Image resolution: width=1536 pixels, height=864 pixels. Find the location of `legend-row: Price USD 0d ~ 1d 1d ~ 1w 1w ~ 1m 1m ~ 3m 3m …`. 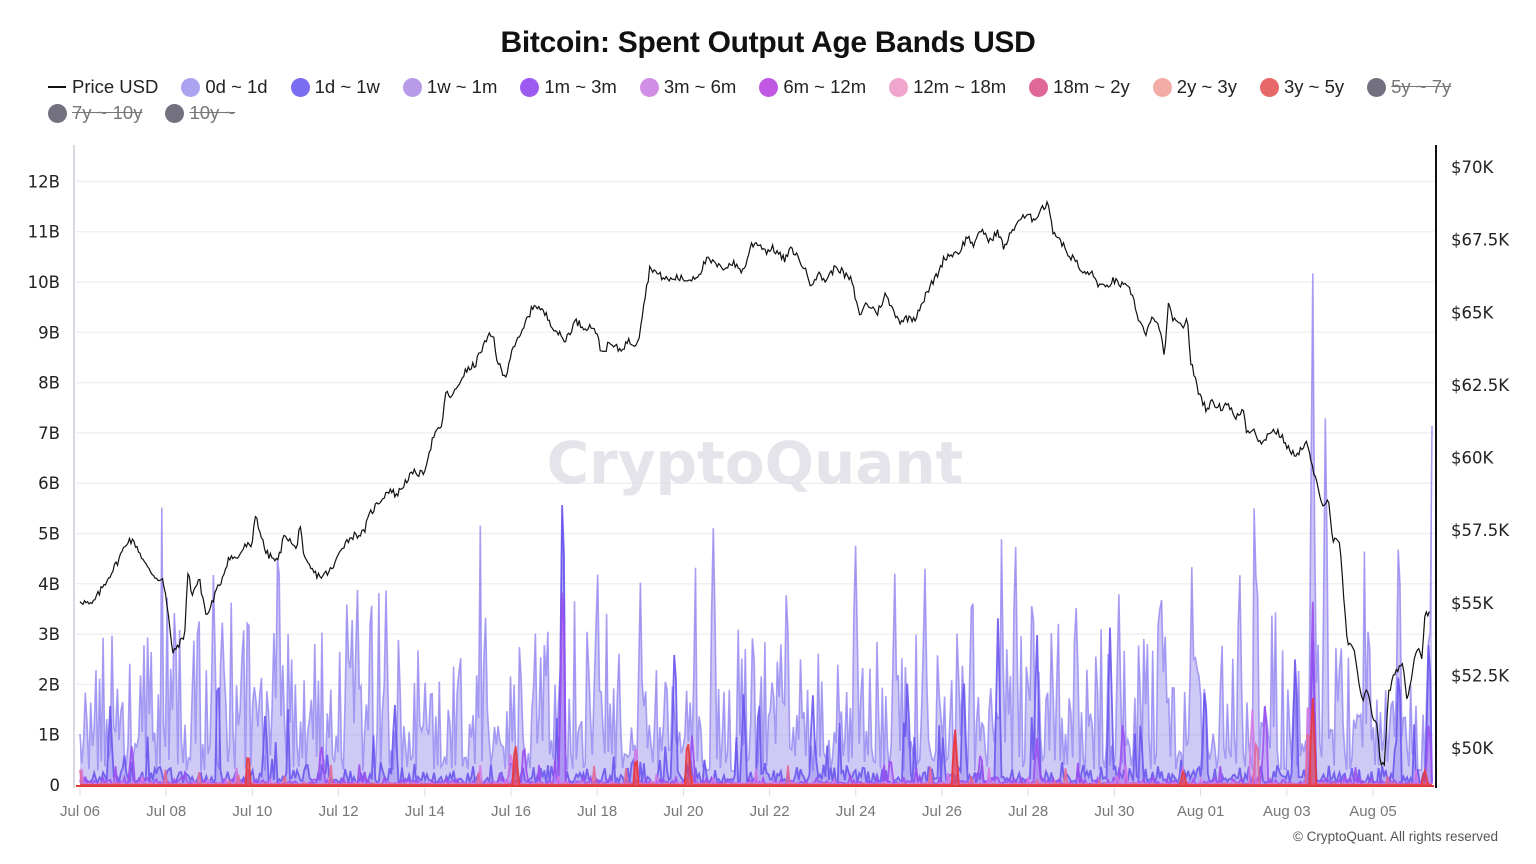

legend-row: Price USD 0d ~ 1d 1d ~ 1w 1w ~ 1m 1m ~ 3m 3m … is located at coordinates (778, 87).